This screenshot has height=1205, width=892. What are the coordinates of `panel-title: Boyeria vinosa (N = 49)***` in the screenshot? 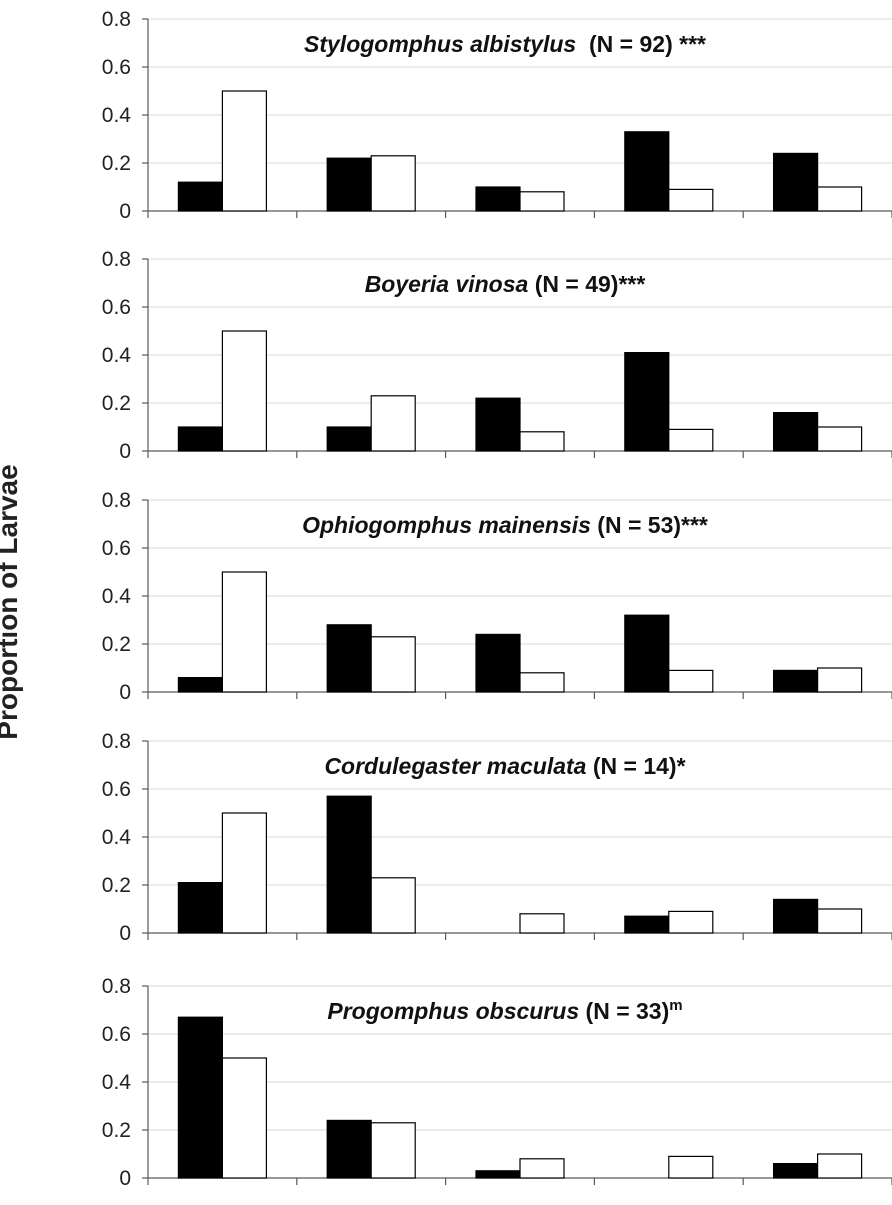 It's located at (505, 284).